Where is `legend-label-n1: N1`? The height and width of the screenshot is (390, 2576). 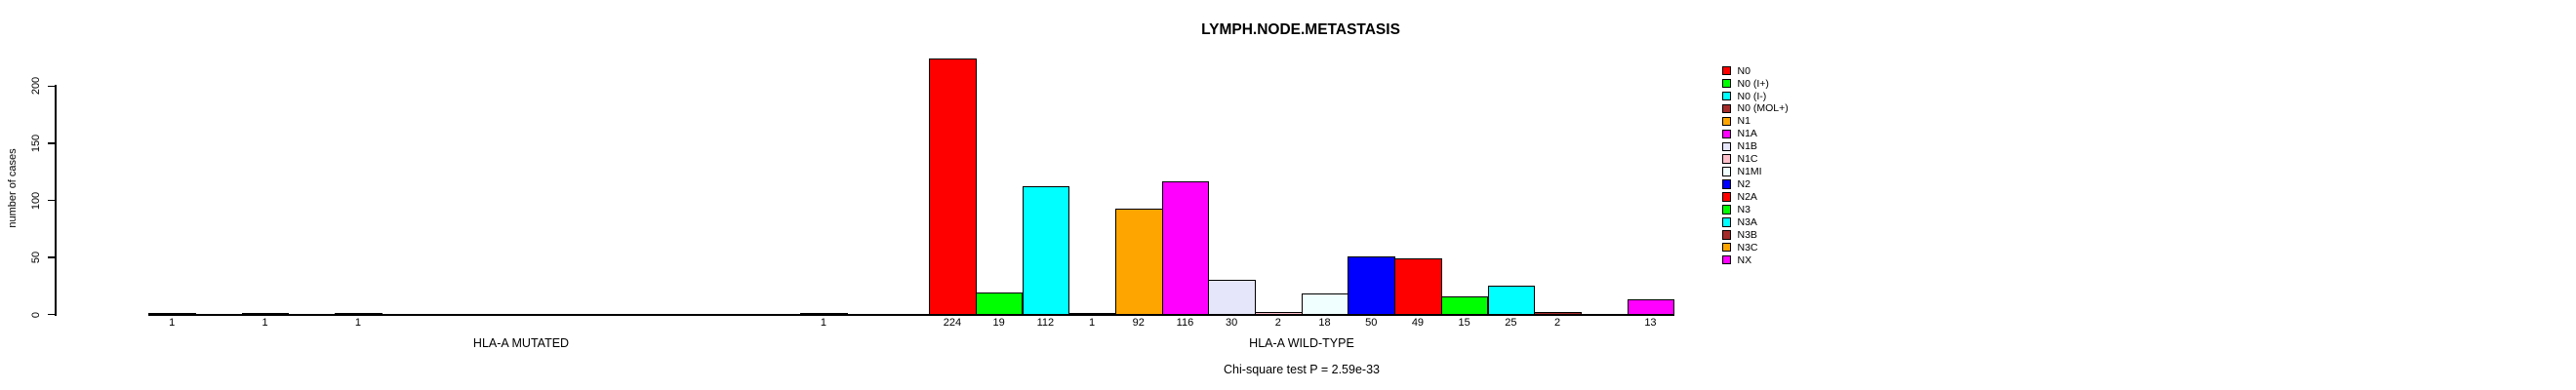
legend-label-n1: N1 is located at coordinates (1744, 121).